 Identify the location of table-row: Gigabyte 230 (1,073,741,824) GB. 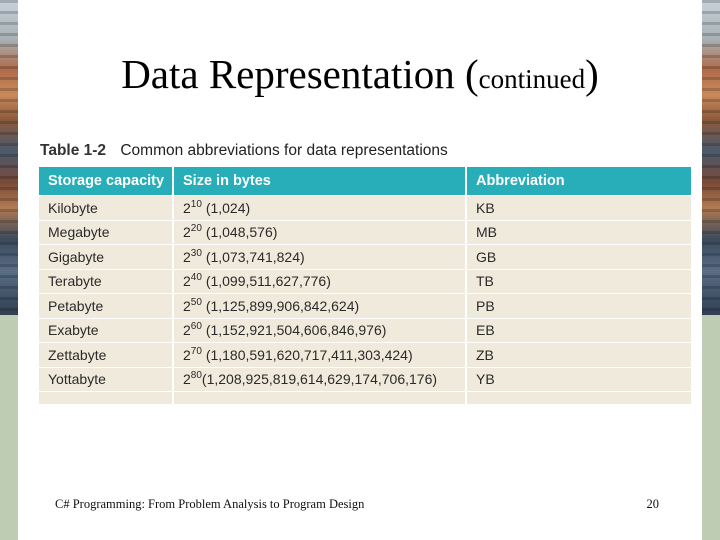
(365, 256).